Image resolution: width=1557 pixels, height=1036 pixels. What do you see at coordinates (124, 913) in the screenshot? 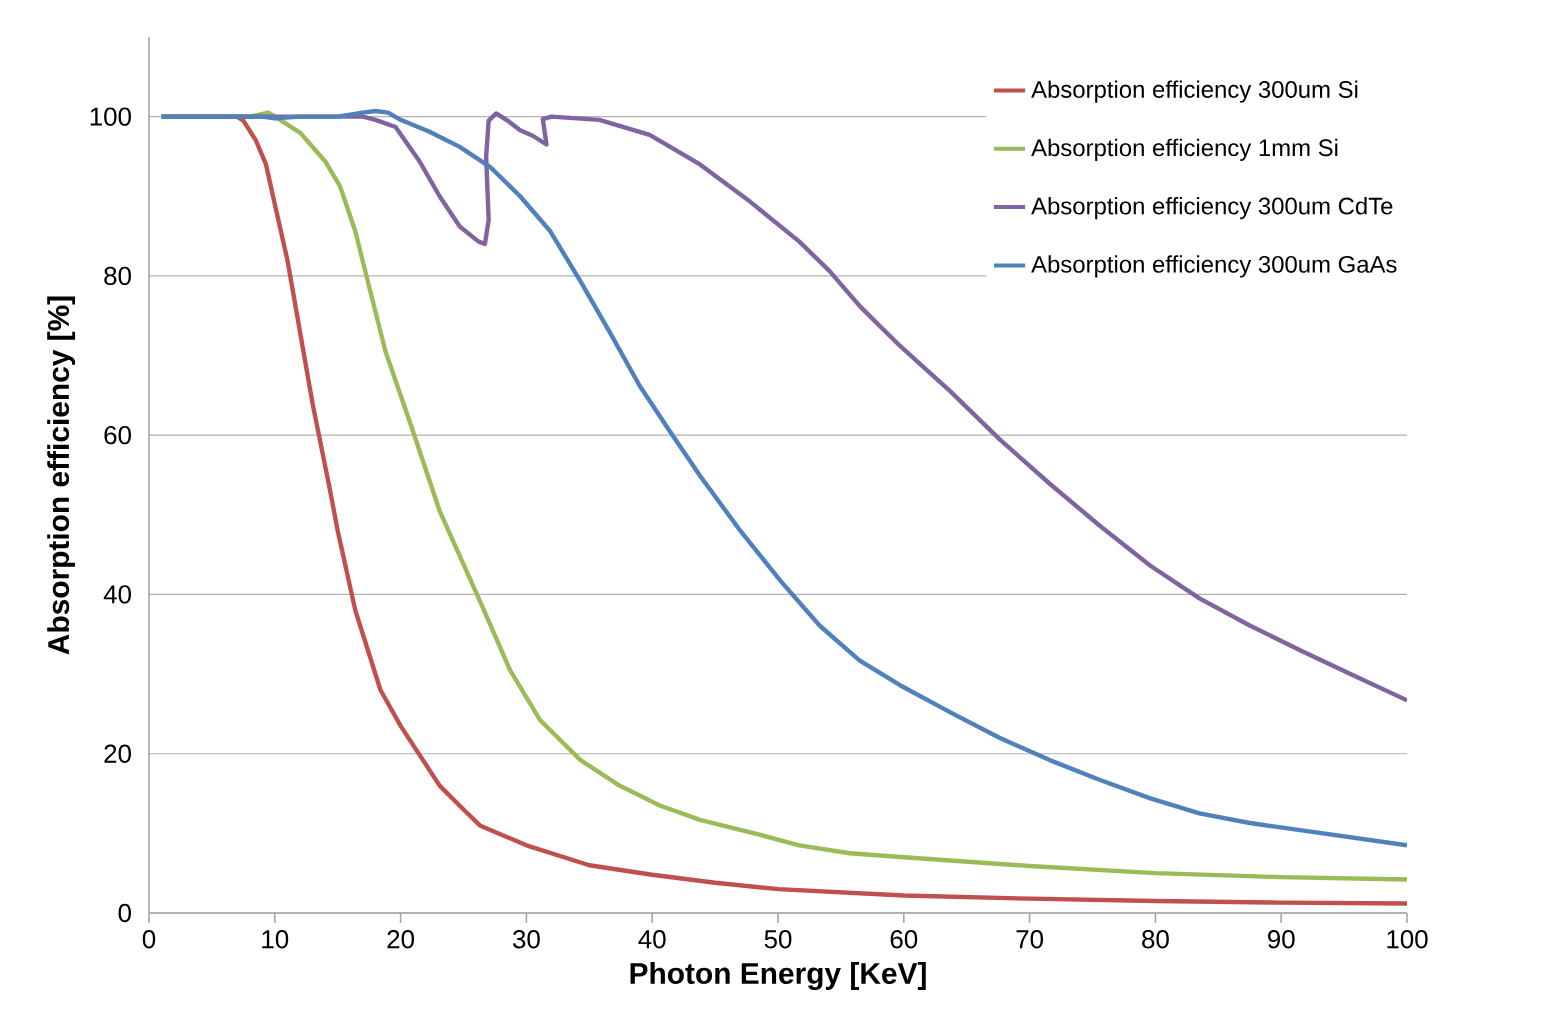
I see `y-tick-label: 0` at bounding box center [124, 913].